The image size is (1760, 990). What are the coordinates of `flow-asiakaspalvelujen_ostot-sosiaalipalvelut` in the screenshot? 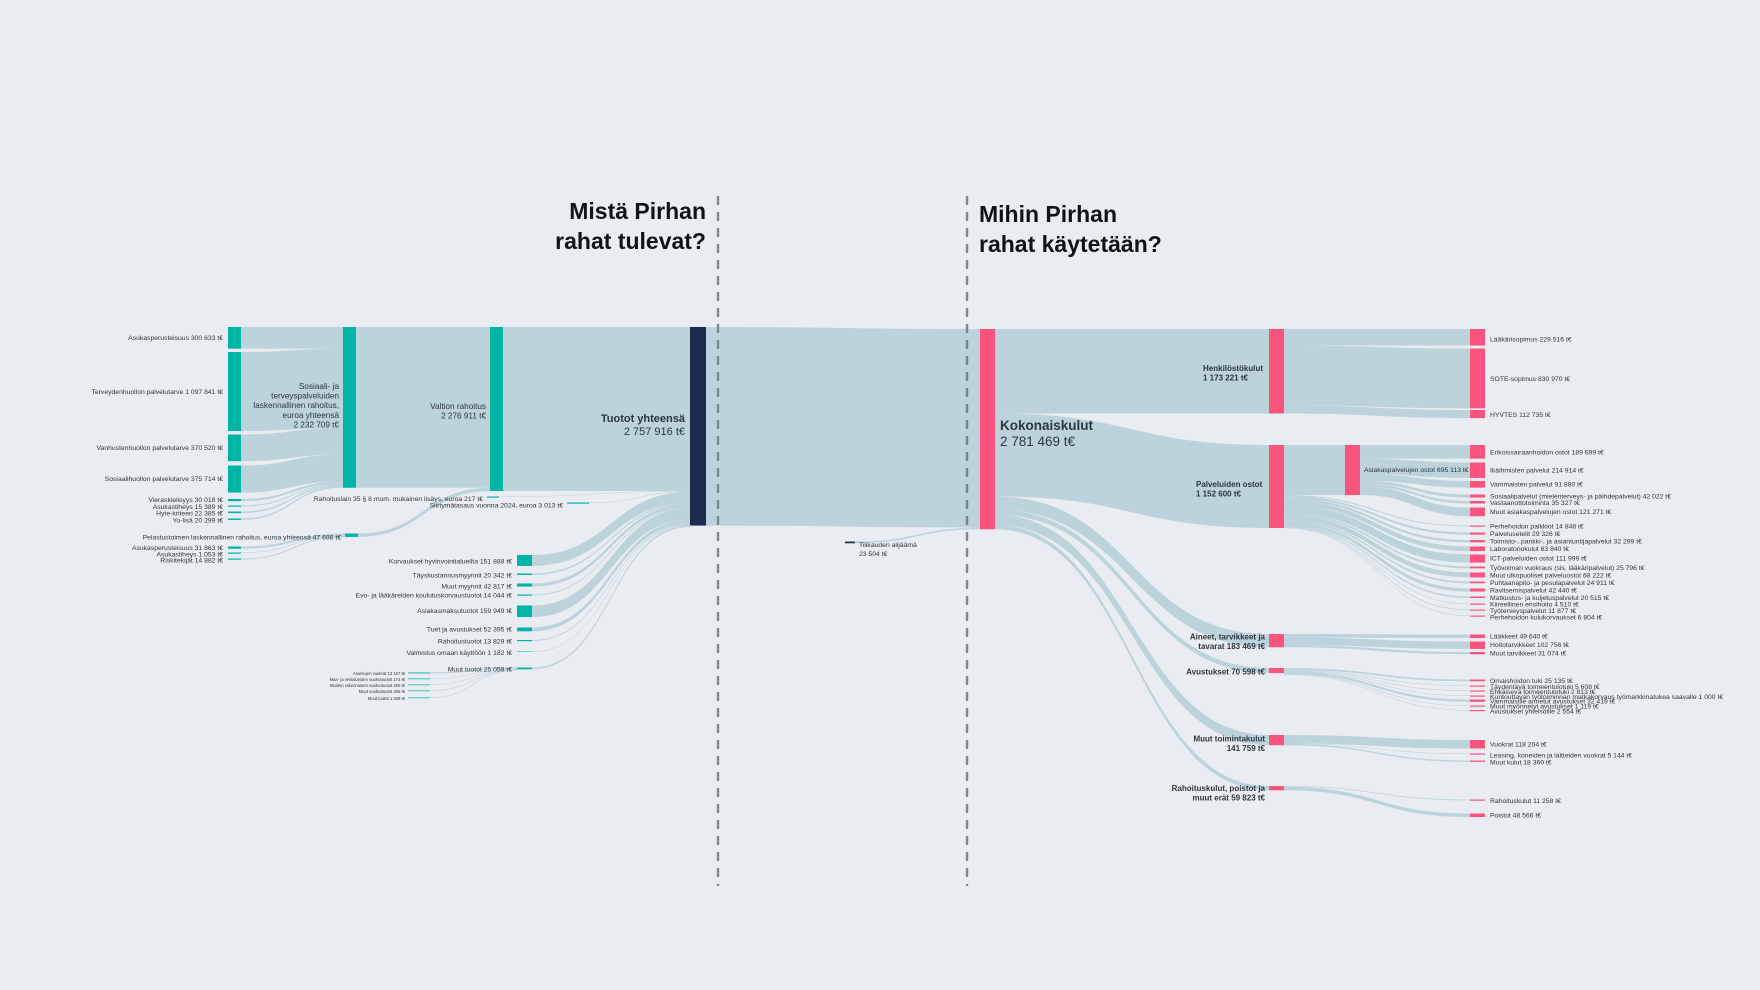 It's located at (1415, 489).